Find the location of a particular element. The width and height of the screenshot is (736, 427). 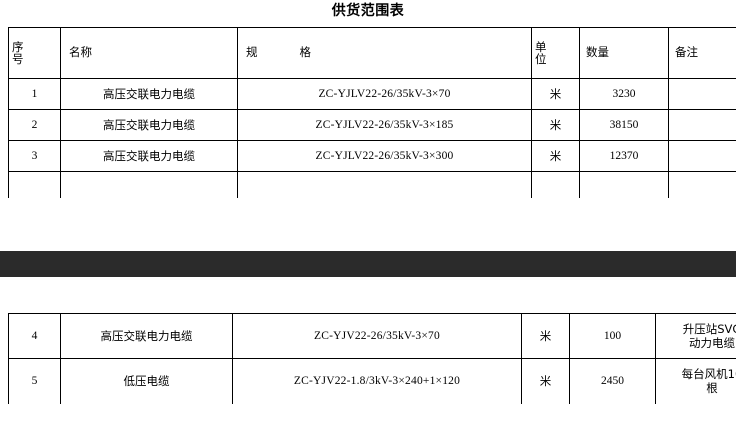

cell-spec: ZC-YJV22-26/35kV-3×70 is located at coordinates (377, 336).